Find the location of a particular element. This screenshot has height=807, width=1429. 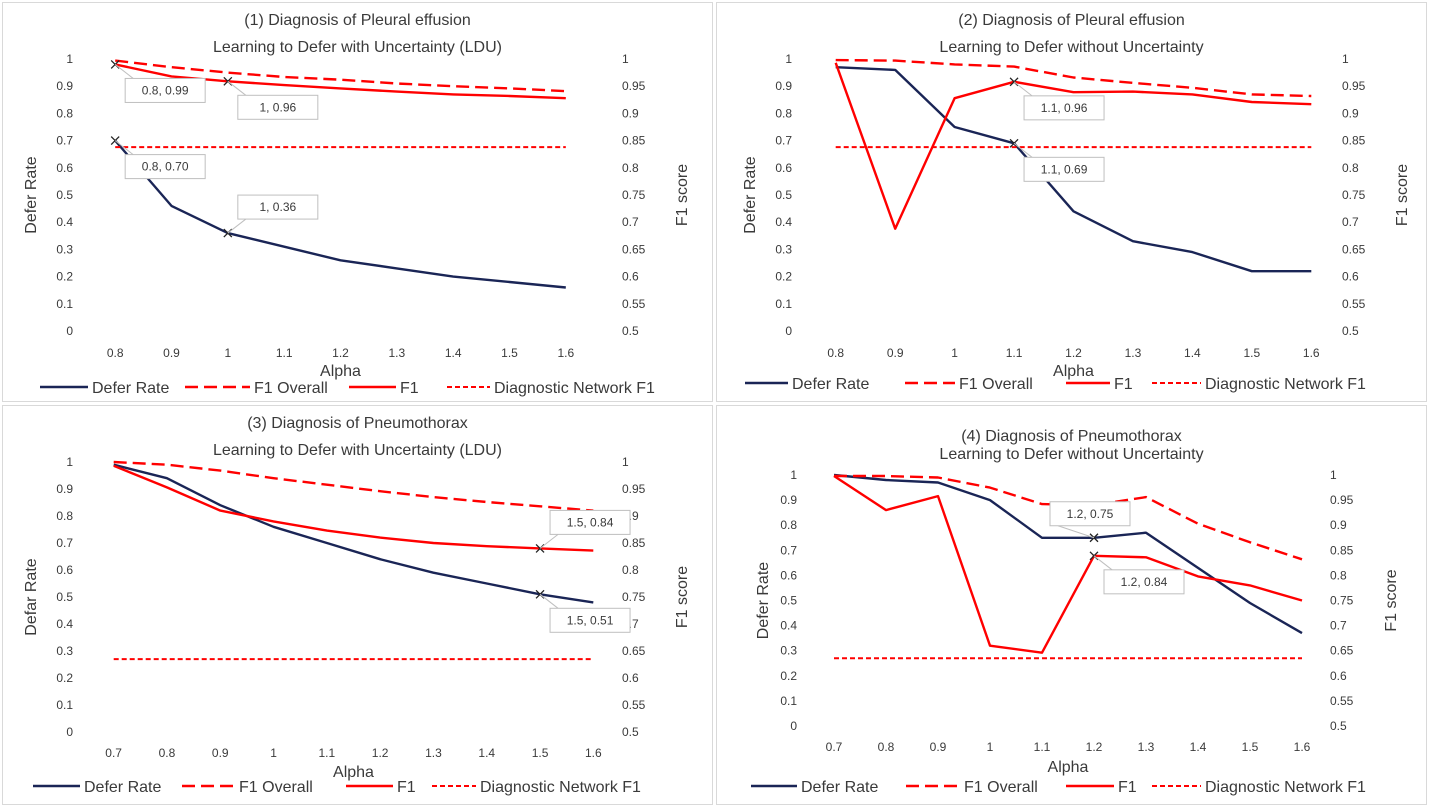

y2-tick-label: 0.75 is located at coordinates (634, 597).